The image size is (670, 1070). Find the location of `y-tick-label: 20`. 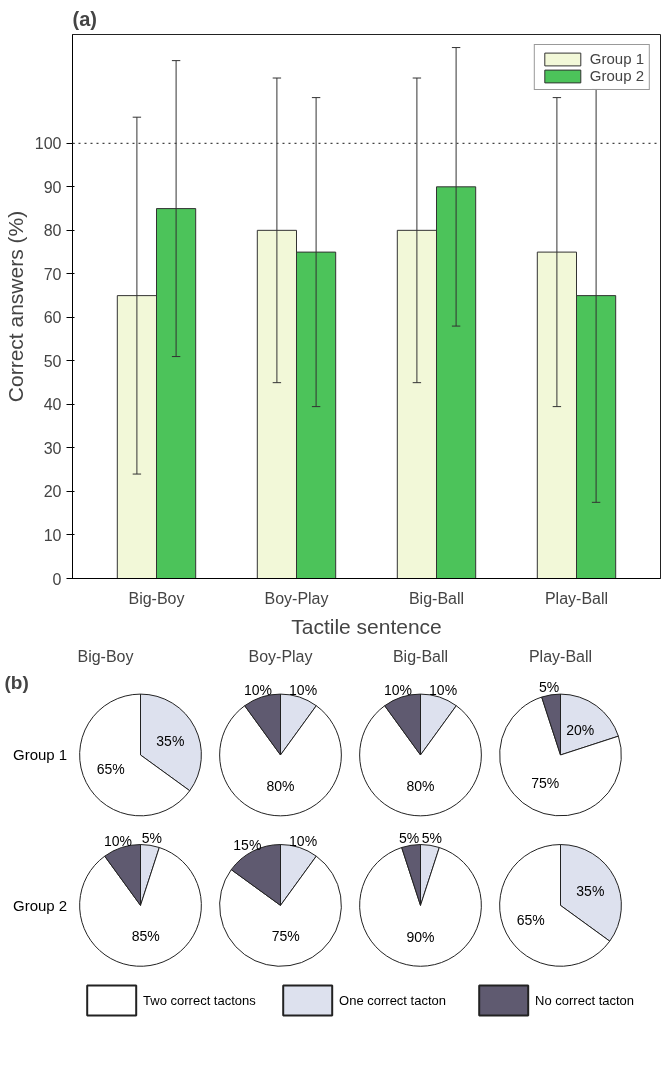

y-tick-label: 20 is located at coordinates (52, 492).